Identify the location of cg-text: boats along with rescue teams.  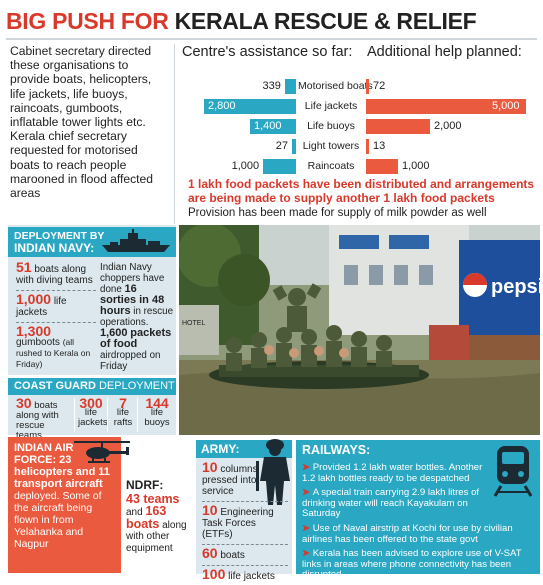
(37, 420).